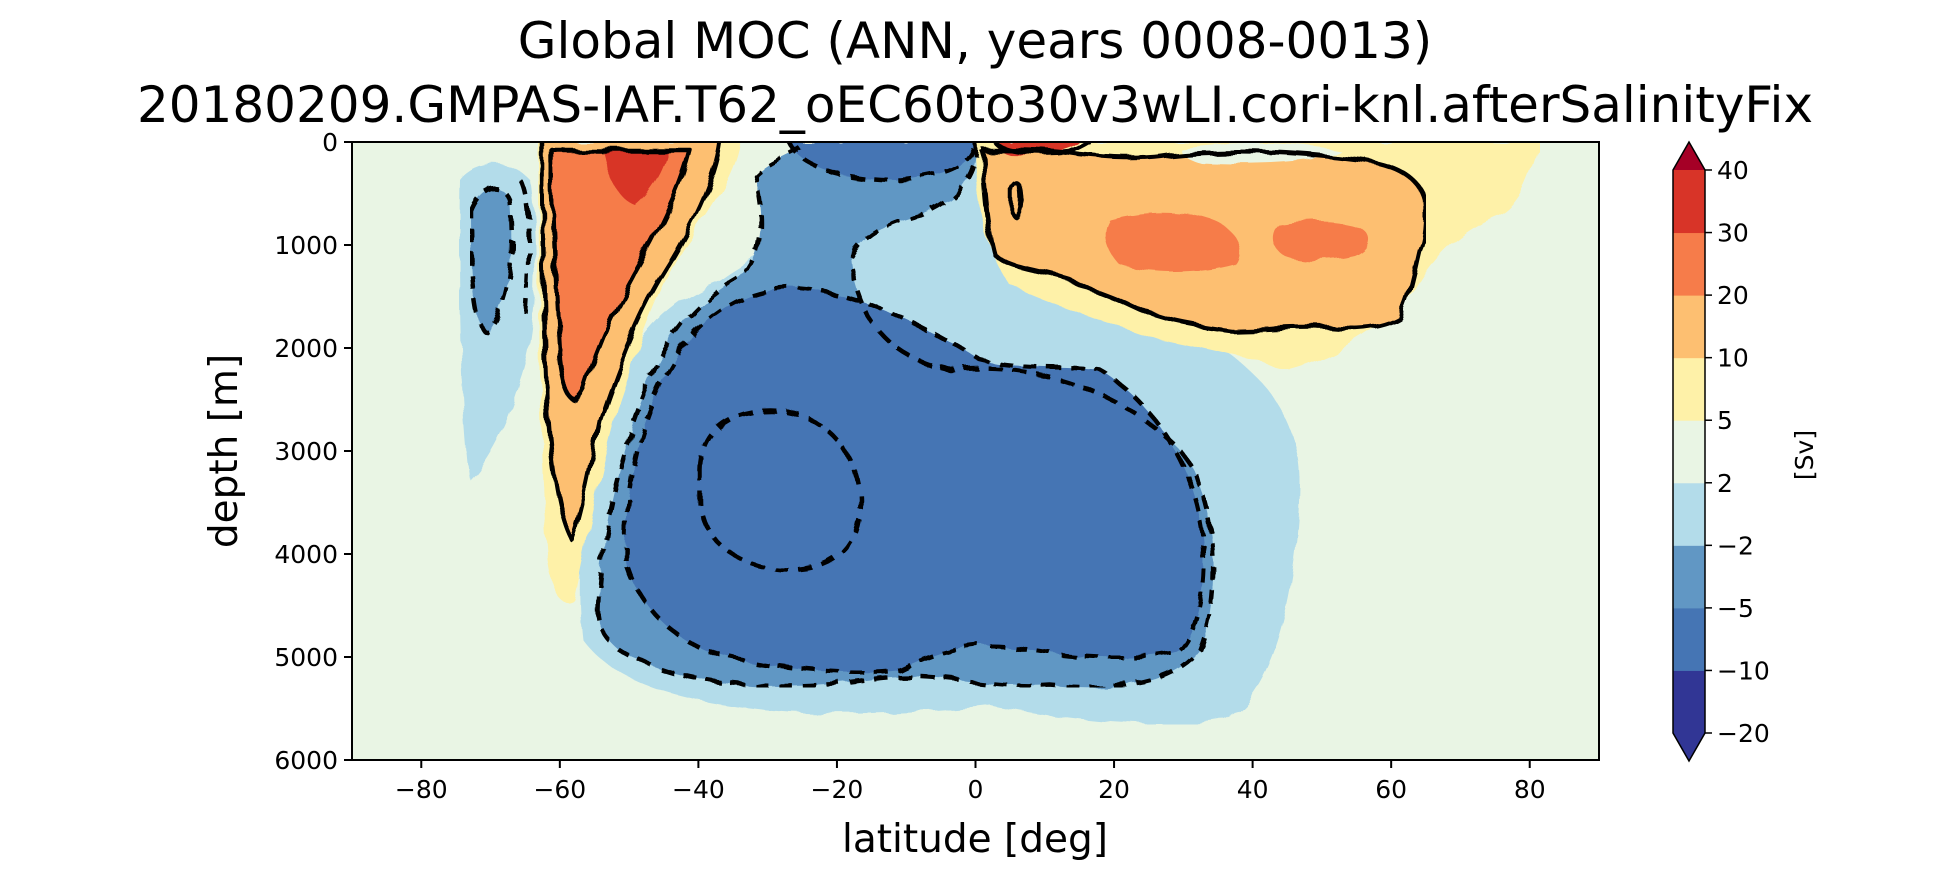 This screenshot has width=1939, height=878. I want to click on north-cell-contour, so click(1204, 240).